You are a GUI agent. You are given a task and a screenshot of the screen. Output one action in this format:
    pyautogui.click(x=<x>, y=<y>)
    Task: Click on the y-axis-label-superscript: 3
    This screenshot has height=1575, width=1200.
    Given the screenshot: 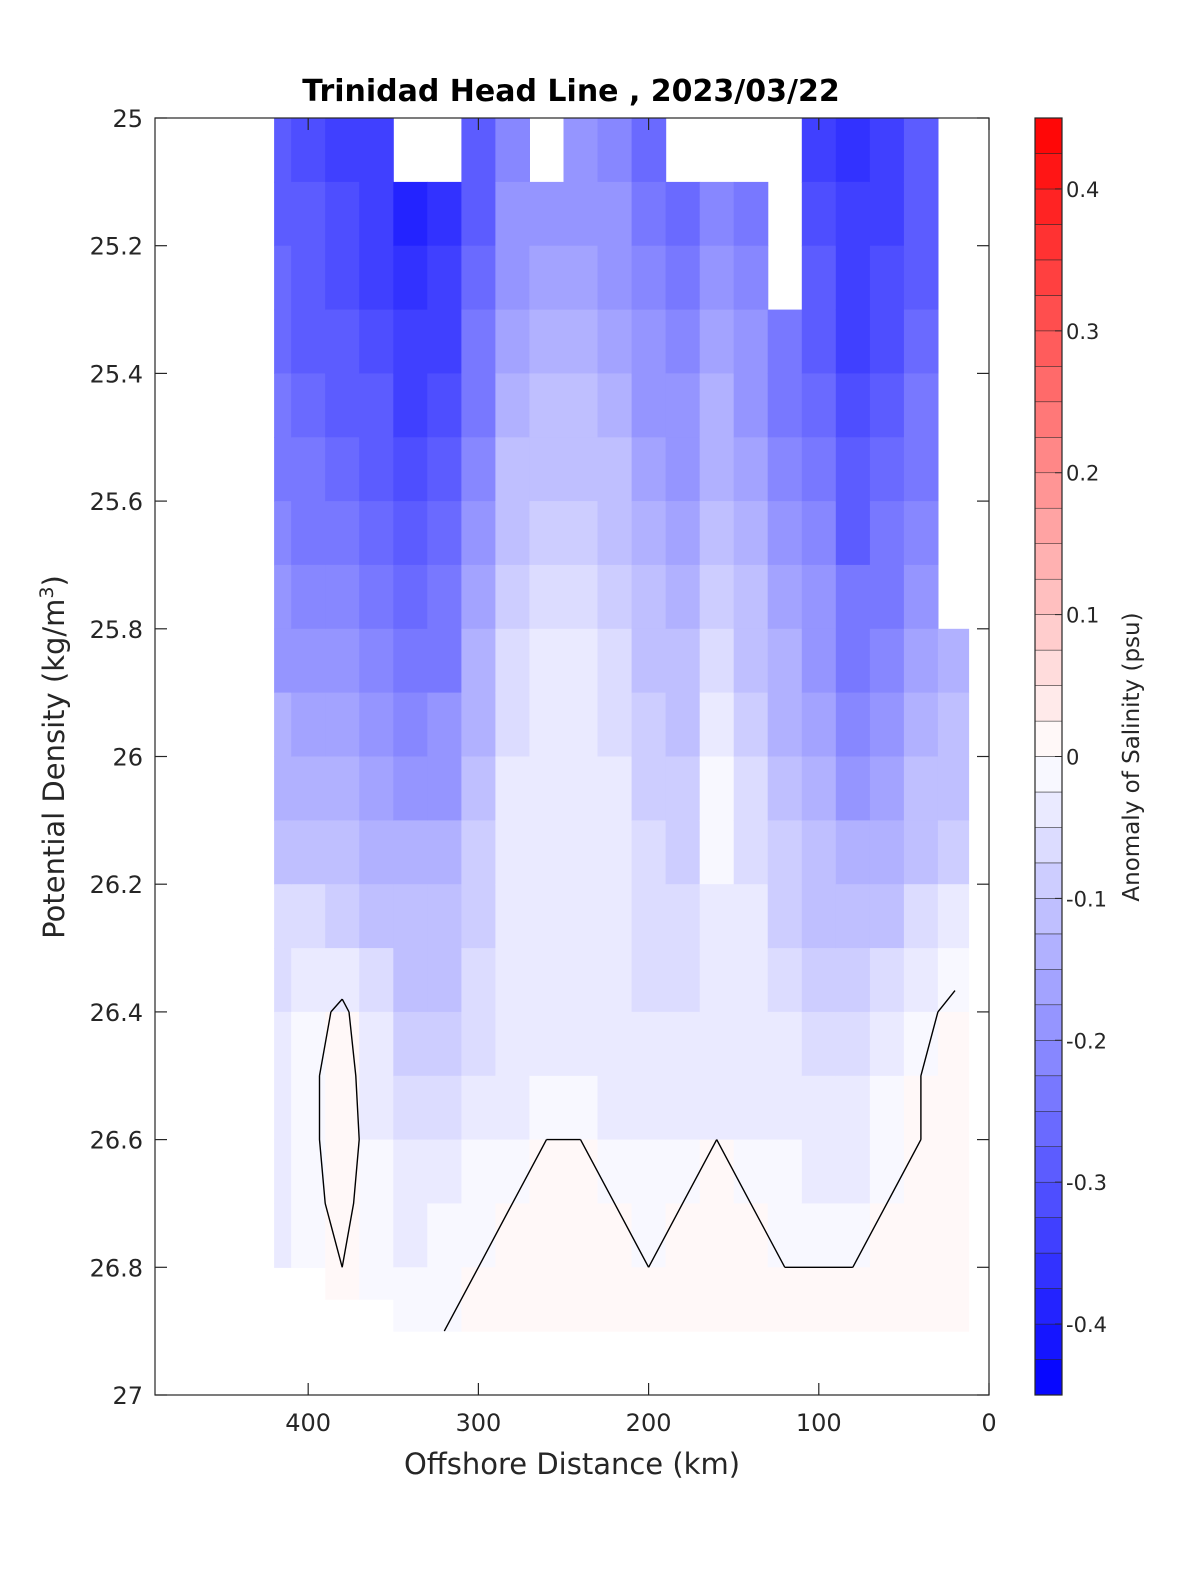 What is the action you would take?
    pyautogui.click(x=47, y=592)
    